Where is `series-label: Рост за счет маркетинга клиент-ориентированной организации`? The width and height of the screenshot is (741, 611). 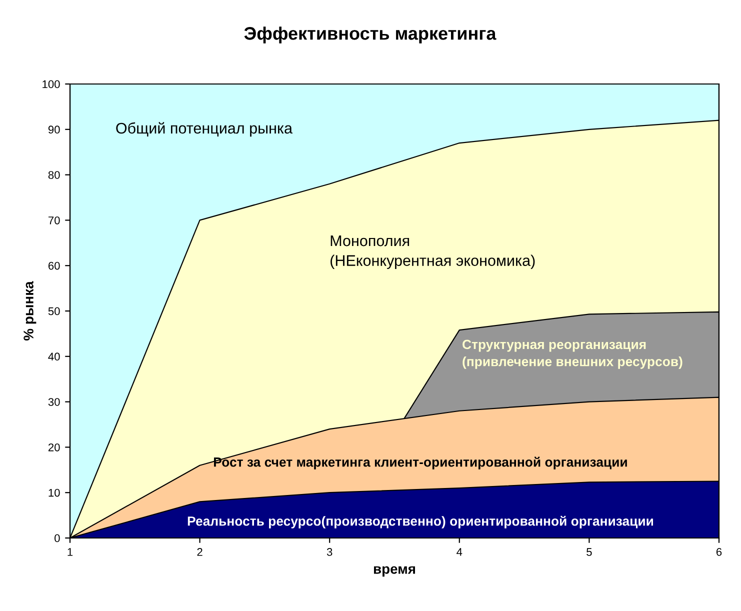
series-label: Рост за счет маркетинга клиент-ориентированной организации is located at coordinates (420, 463).